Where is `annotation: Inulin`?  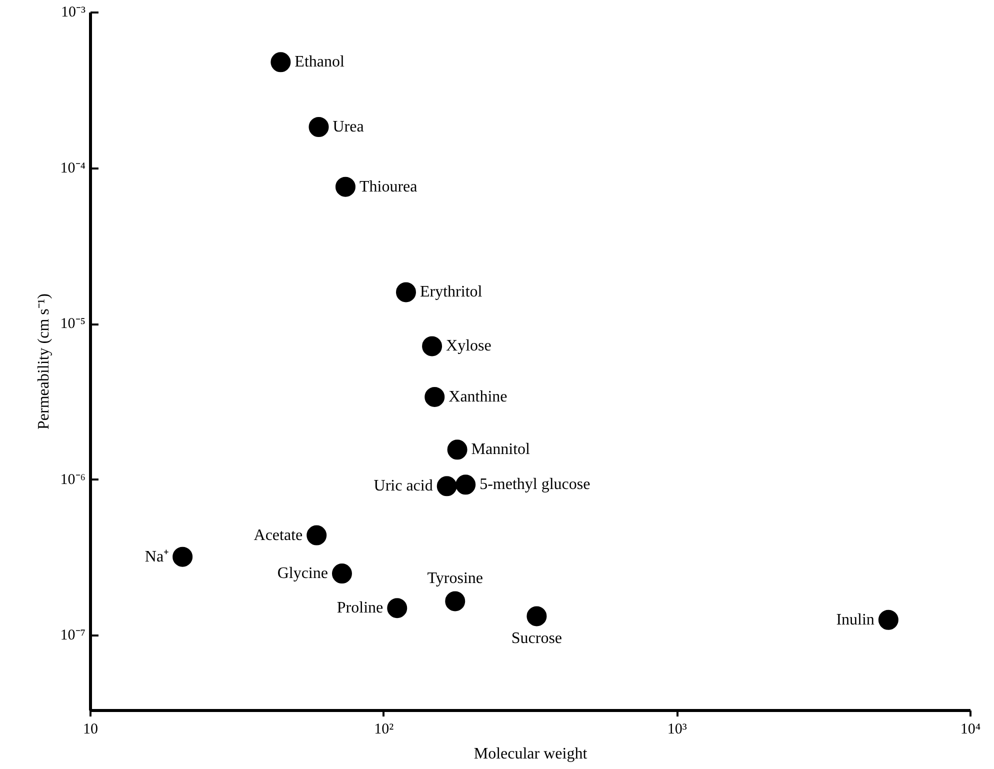 annotation: Inulin is located at coordinates (855, 619).